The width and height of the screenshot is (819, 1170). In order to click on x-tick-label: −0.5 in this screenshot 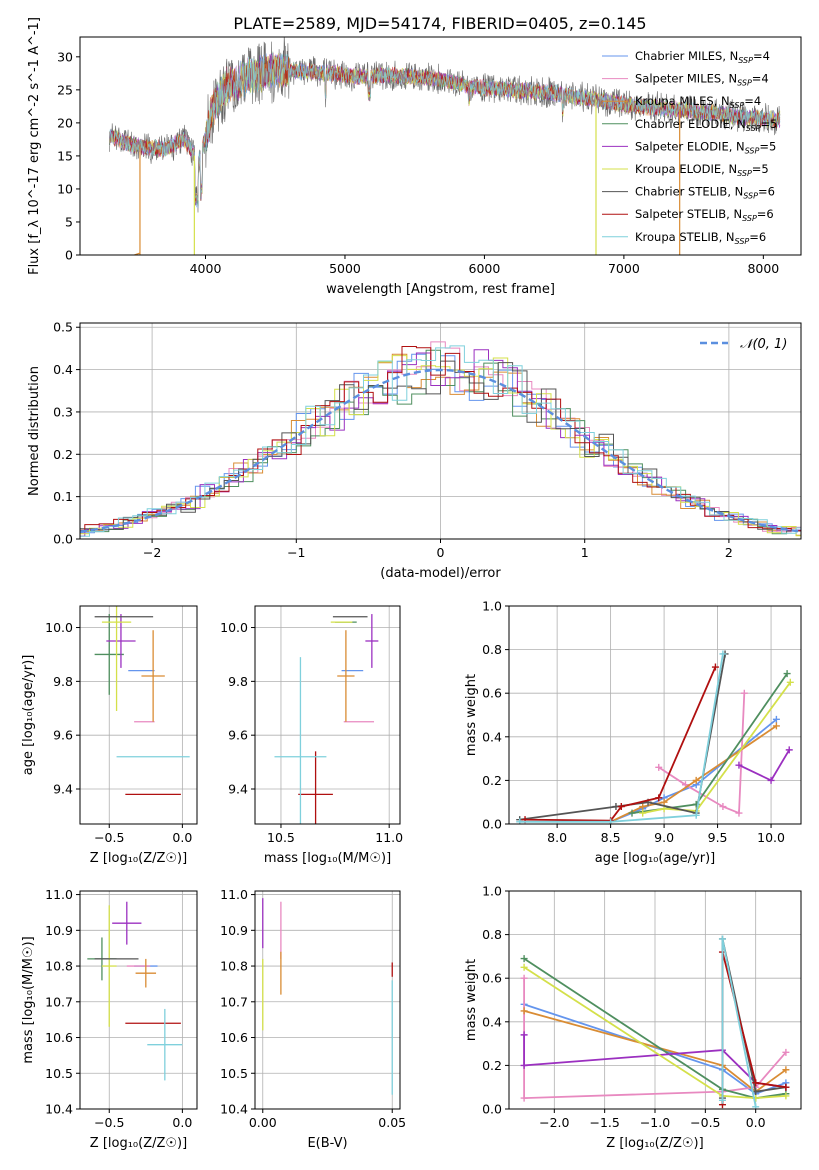, I will do `click(109, 1122)`.